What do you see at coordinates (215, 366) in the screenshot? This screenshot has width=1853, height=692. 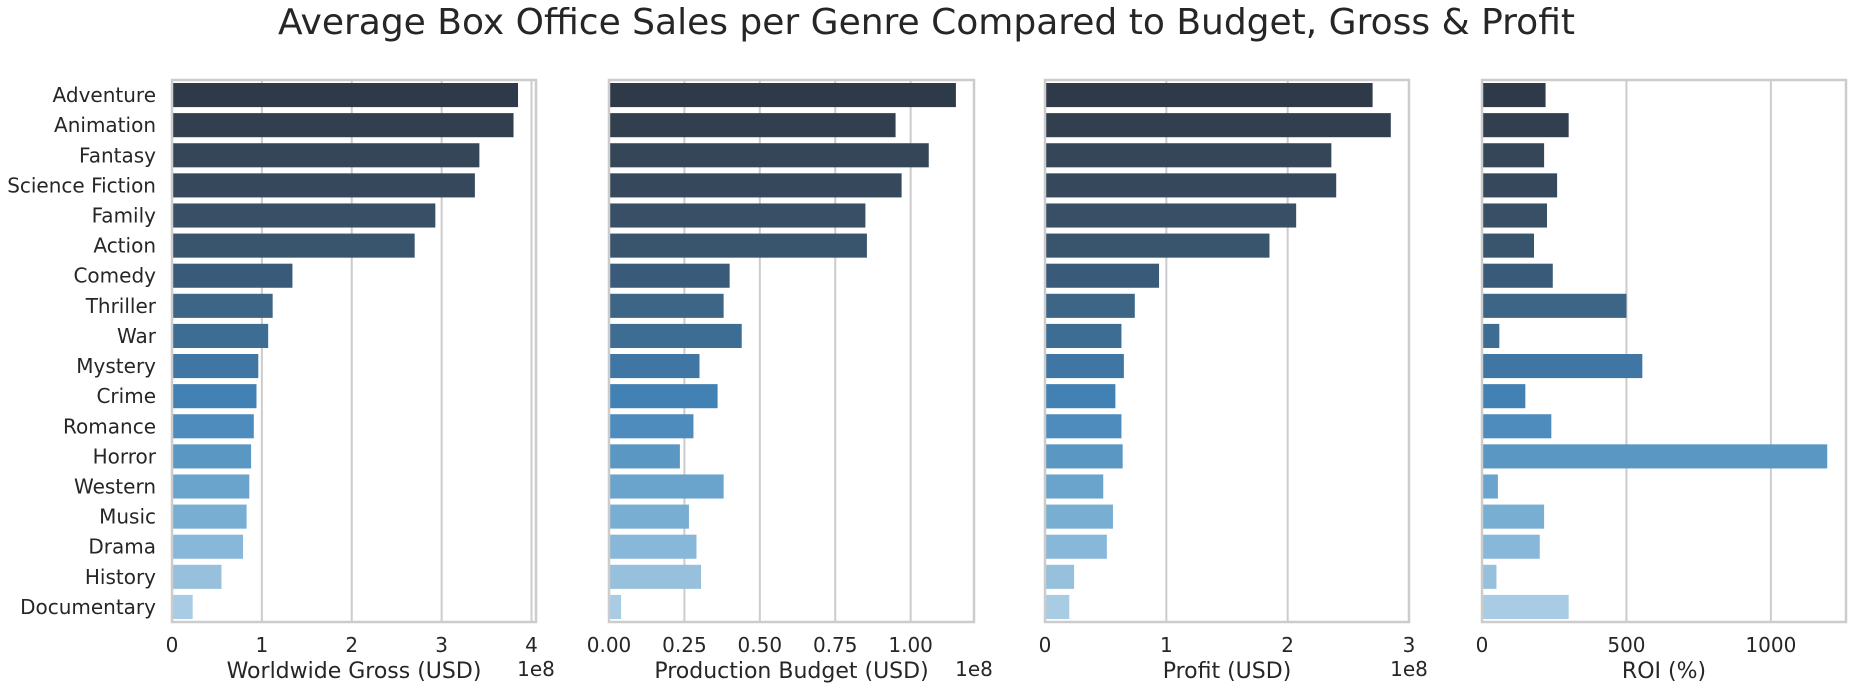 I see `bar-1-mystery` at bounding box center [215, 366].